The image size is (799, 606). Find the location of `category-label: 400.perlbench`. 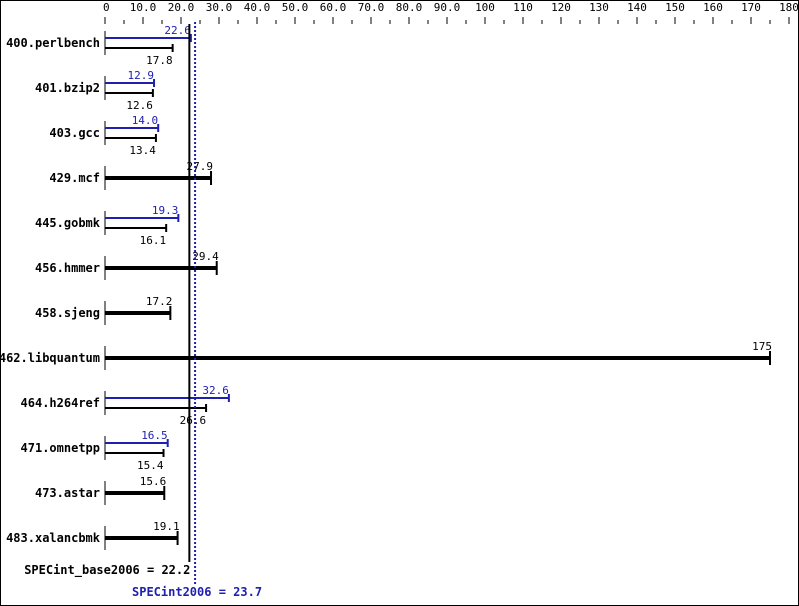

category-label: 400.perlbench is located at coordinates (53, 43).